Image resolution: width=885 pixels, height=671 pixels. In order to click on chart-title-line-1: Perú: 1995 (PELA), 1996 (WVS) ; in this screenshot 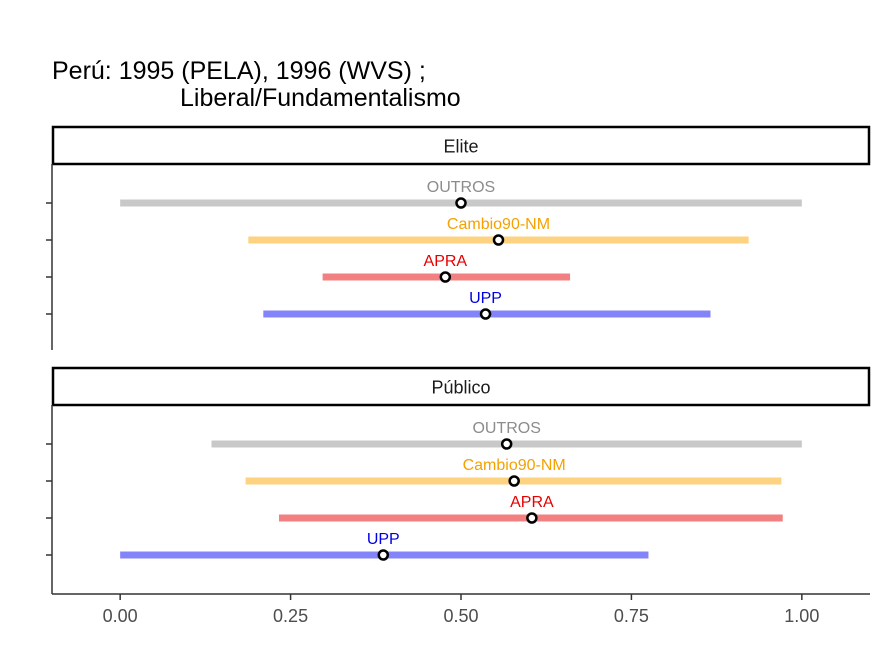, I will do `click(239, 71)`.